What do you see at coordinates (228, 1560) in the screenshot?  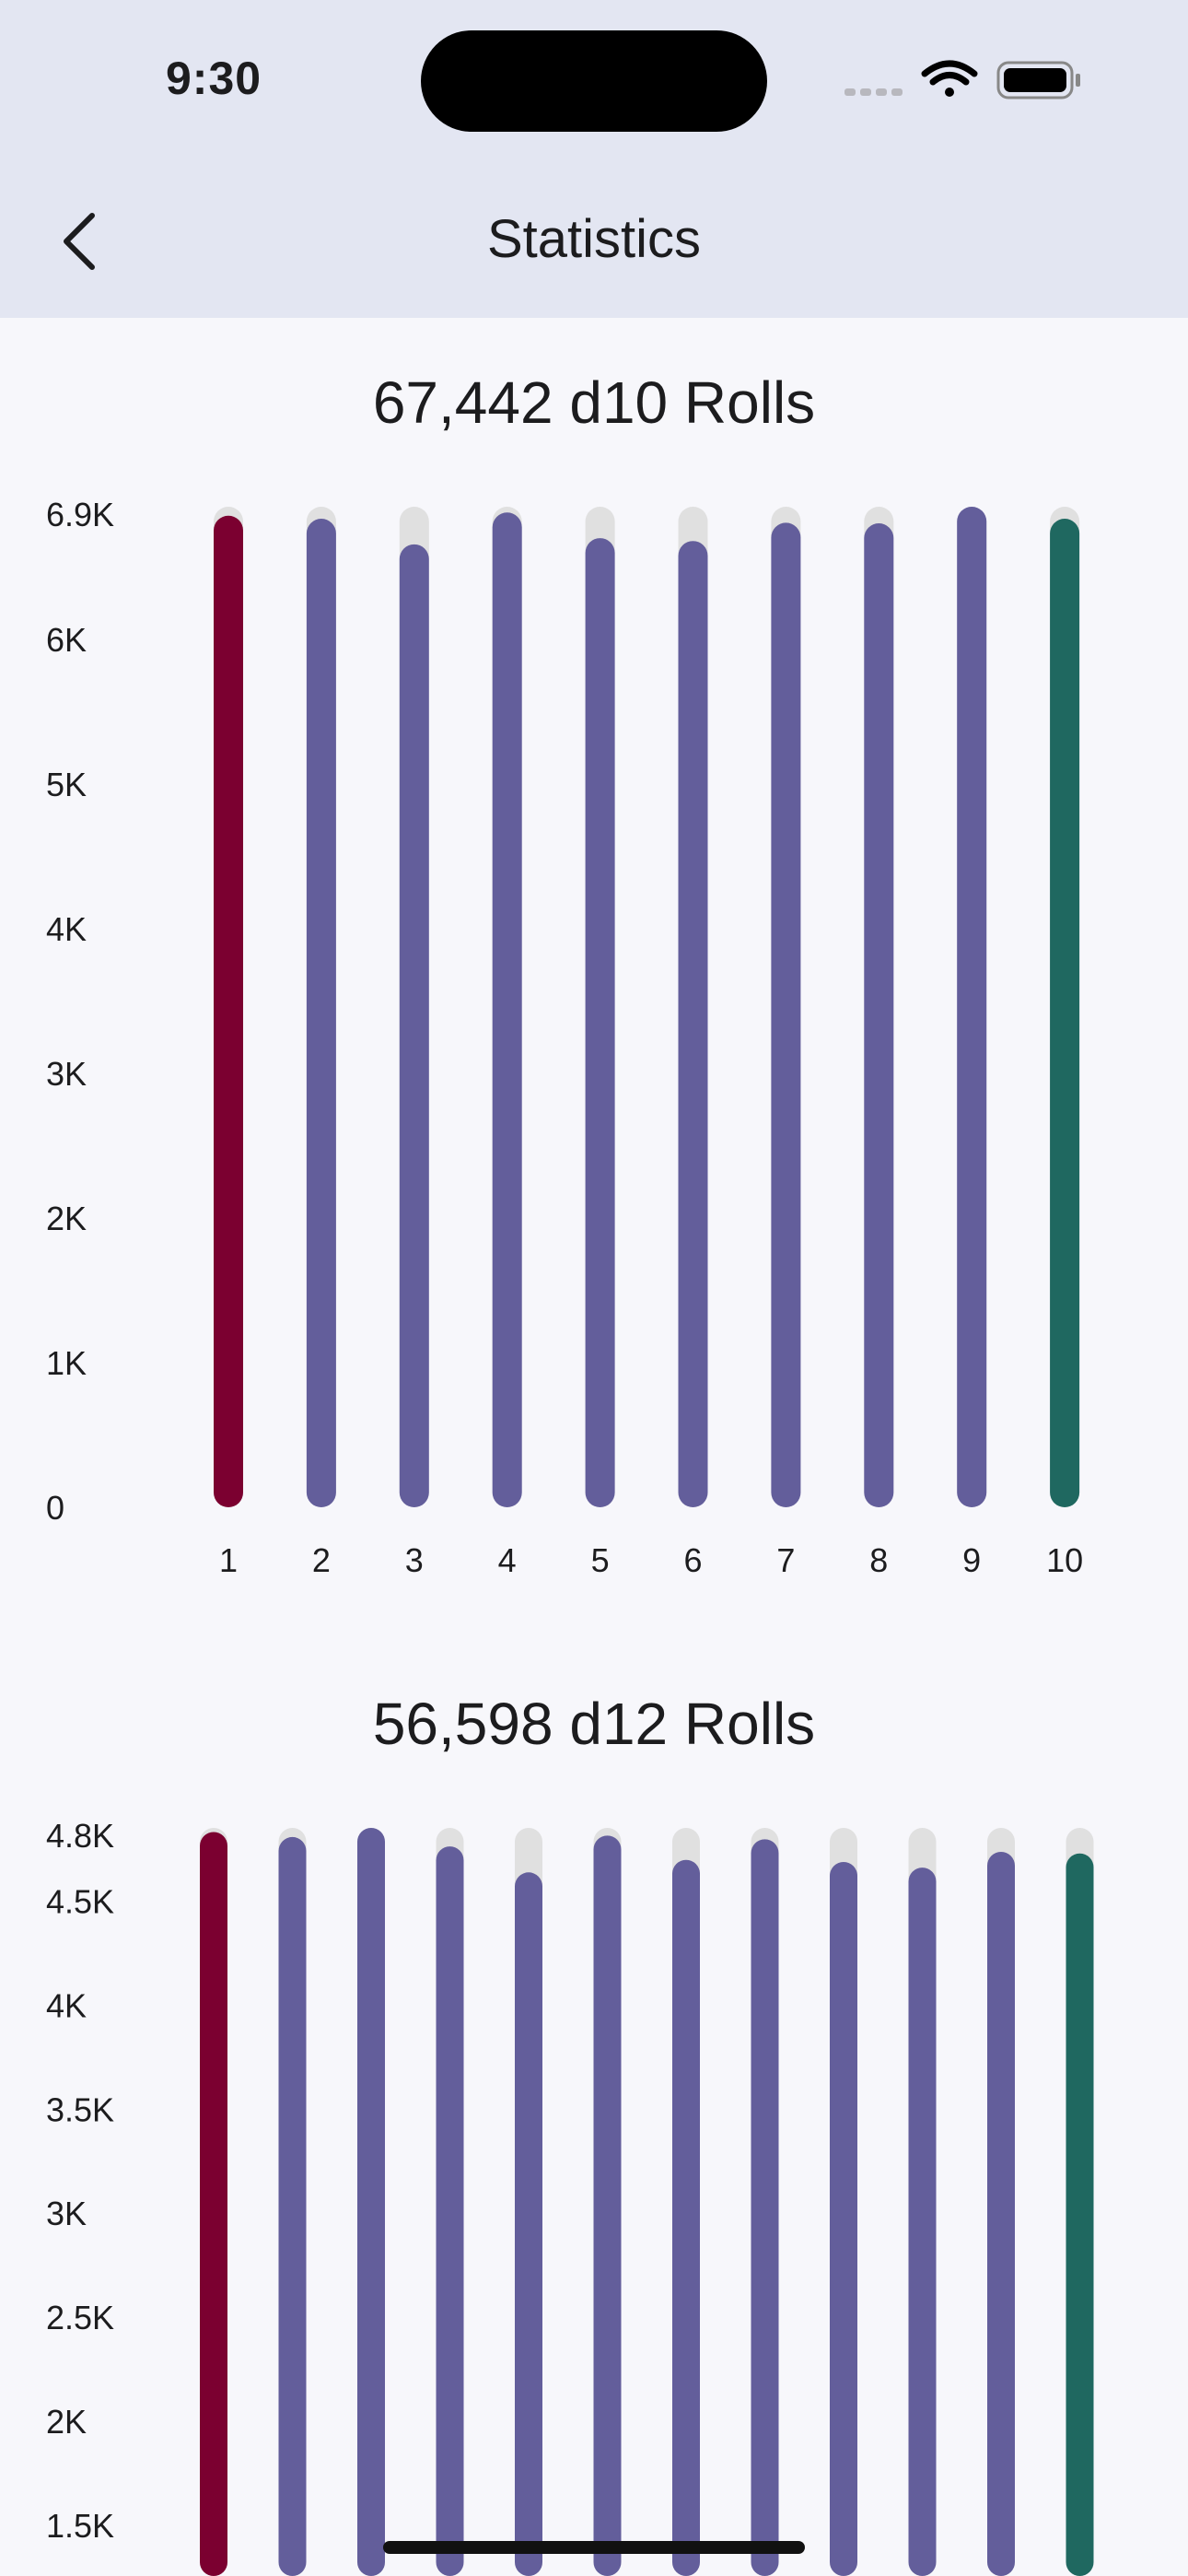 I see `x-tick-label: 1` at bounding box center [228, 1560].